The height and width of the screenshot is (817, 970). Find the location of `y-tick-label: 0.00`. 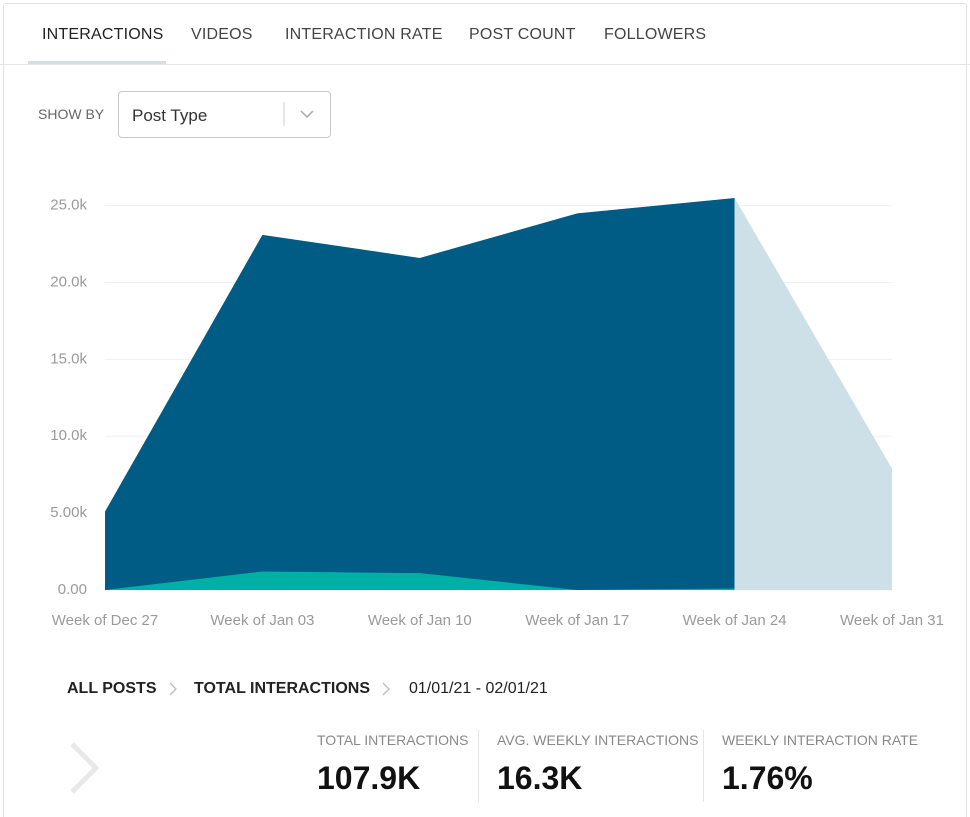

y-tick-label: 0.00 is located at coordinates (72, 589).